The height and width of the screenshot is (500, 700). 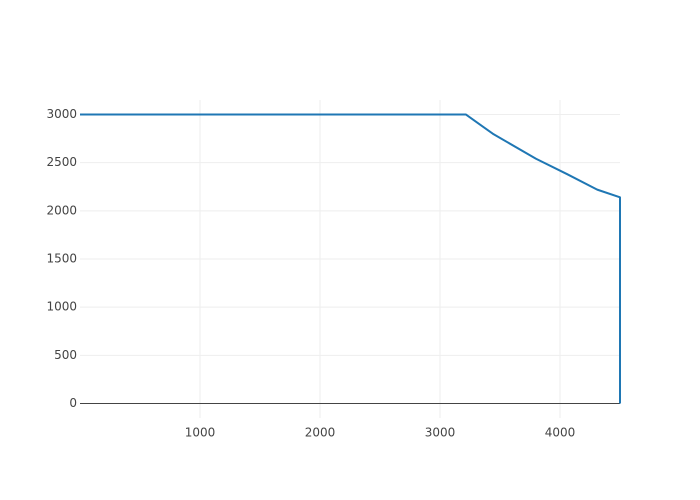 What do you see at coordinates (380, 433) in the screenshot?
I see `x-axis-ticks: 1000 2000 3000 4000` at bounding box center [380, 433].